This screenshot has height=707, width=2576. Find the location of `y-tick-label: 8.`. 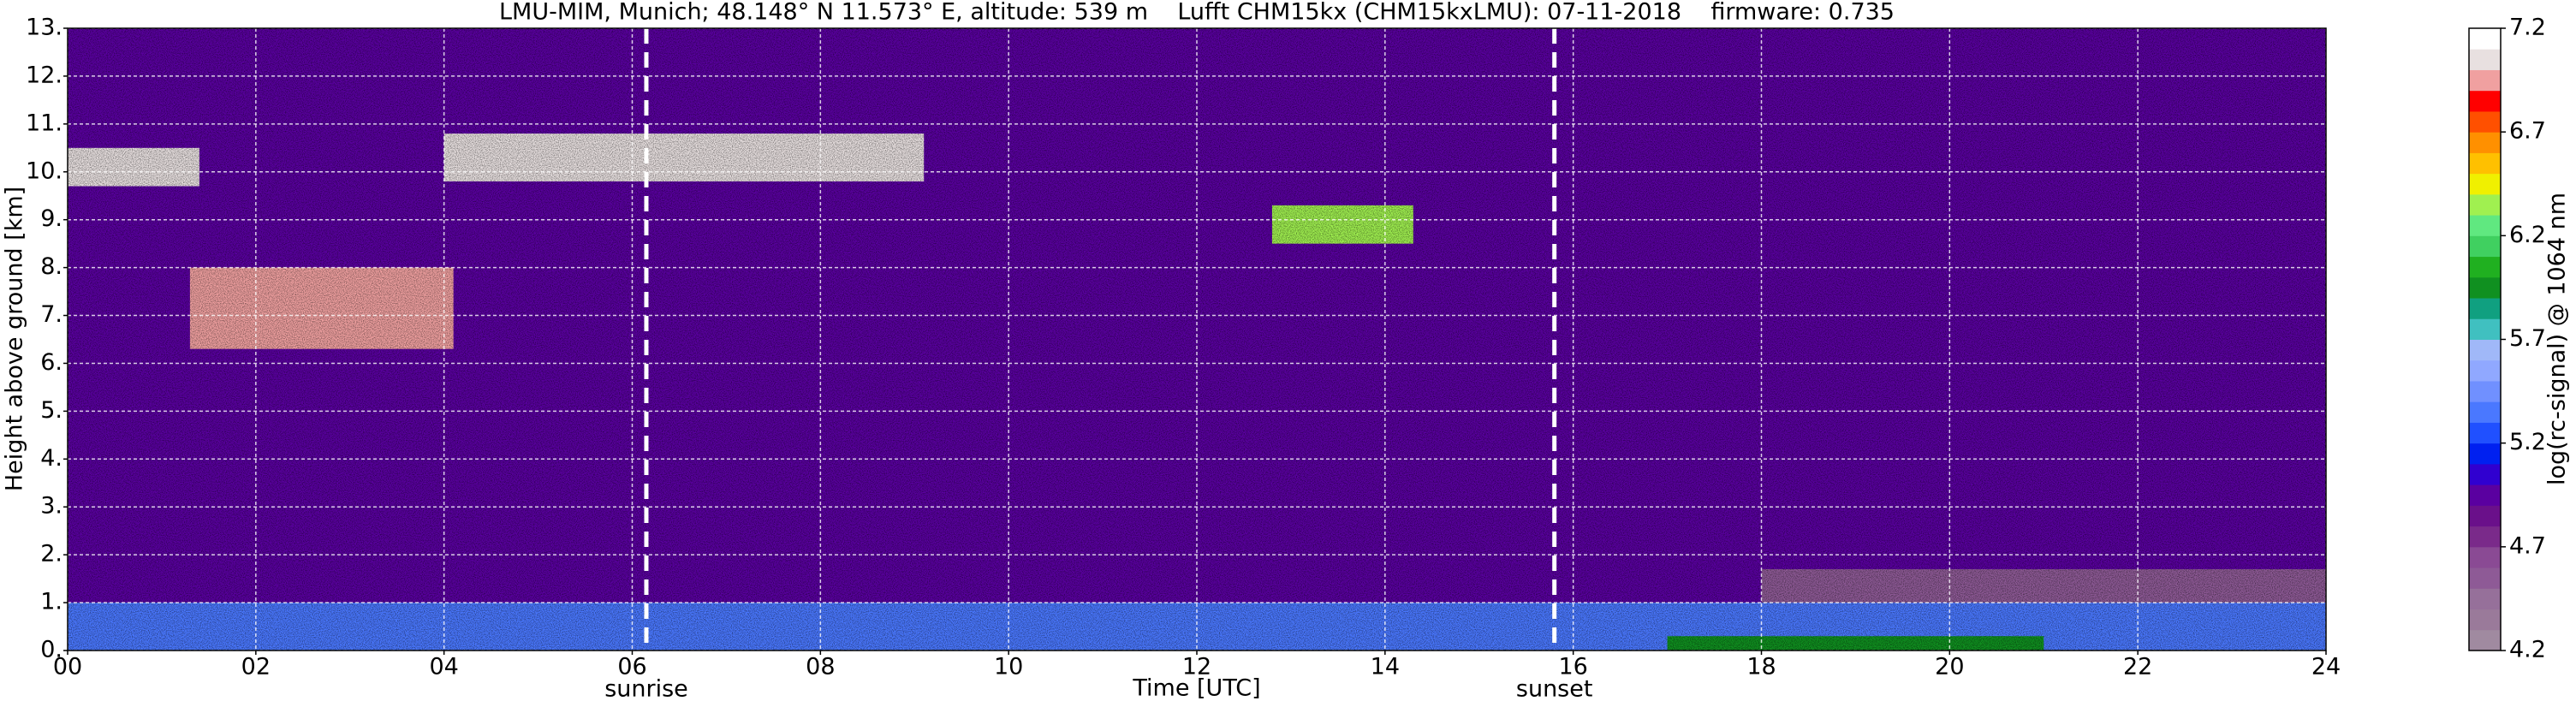

y-tick-label: 8. is located at coordinates (51, 266).